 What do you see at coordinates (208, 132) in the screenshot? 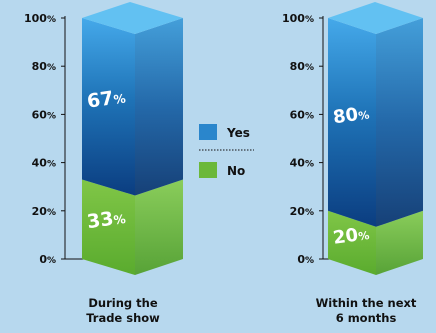
I see `legend-swatch-yes` at bounding box center [208, 132].